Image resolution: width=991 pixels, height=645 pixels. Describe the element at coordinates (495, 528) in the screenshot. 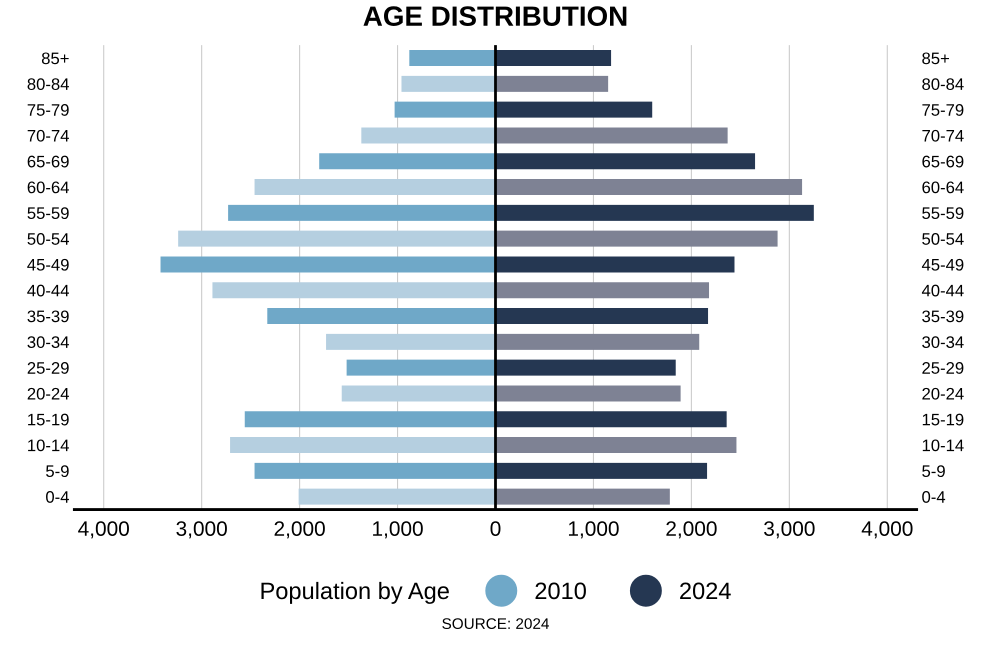

I see `x-tick-label: 0` at that location.